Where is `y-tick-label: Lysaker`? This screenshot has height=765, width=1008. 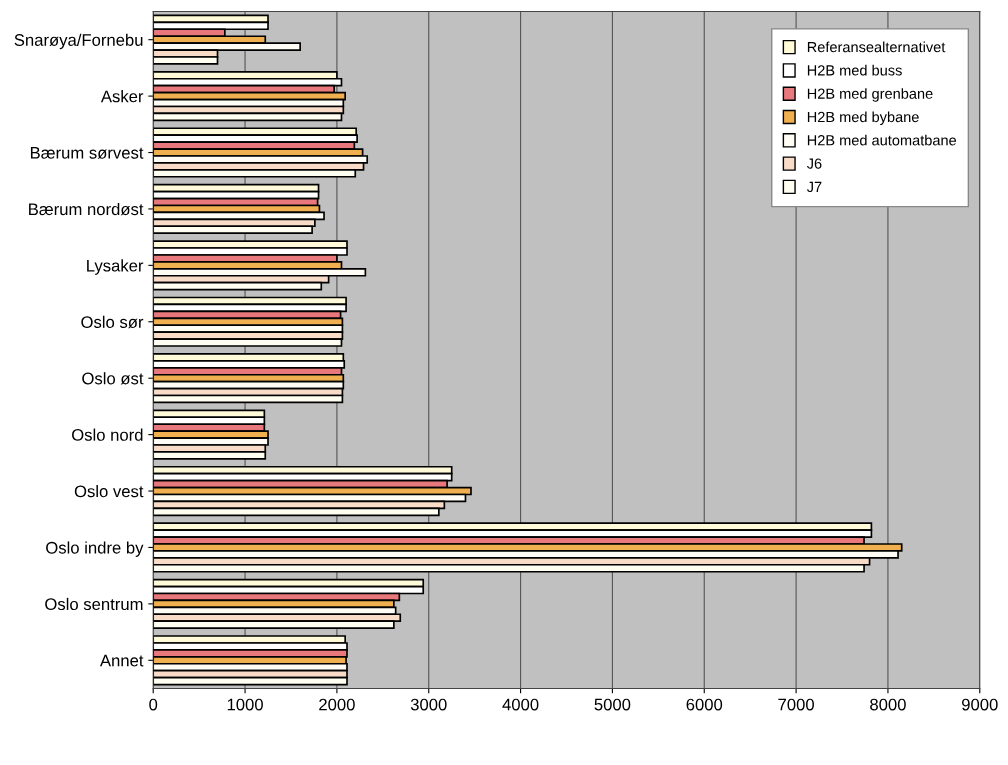
y-tick-label: Lysaker is located at coordinates (115, 267).